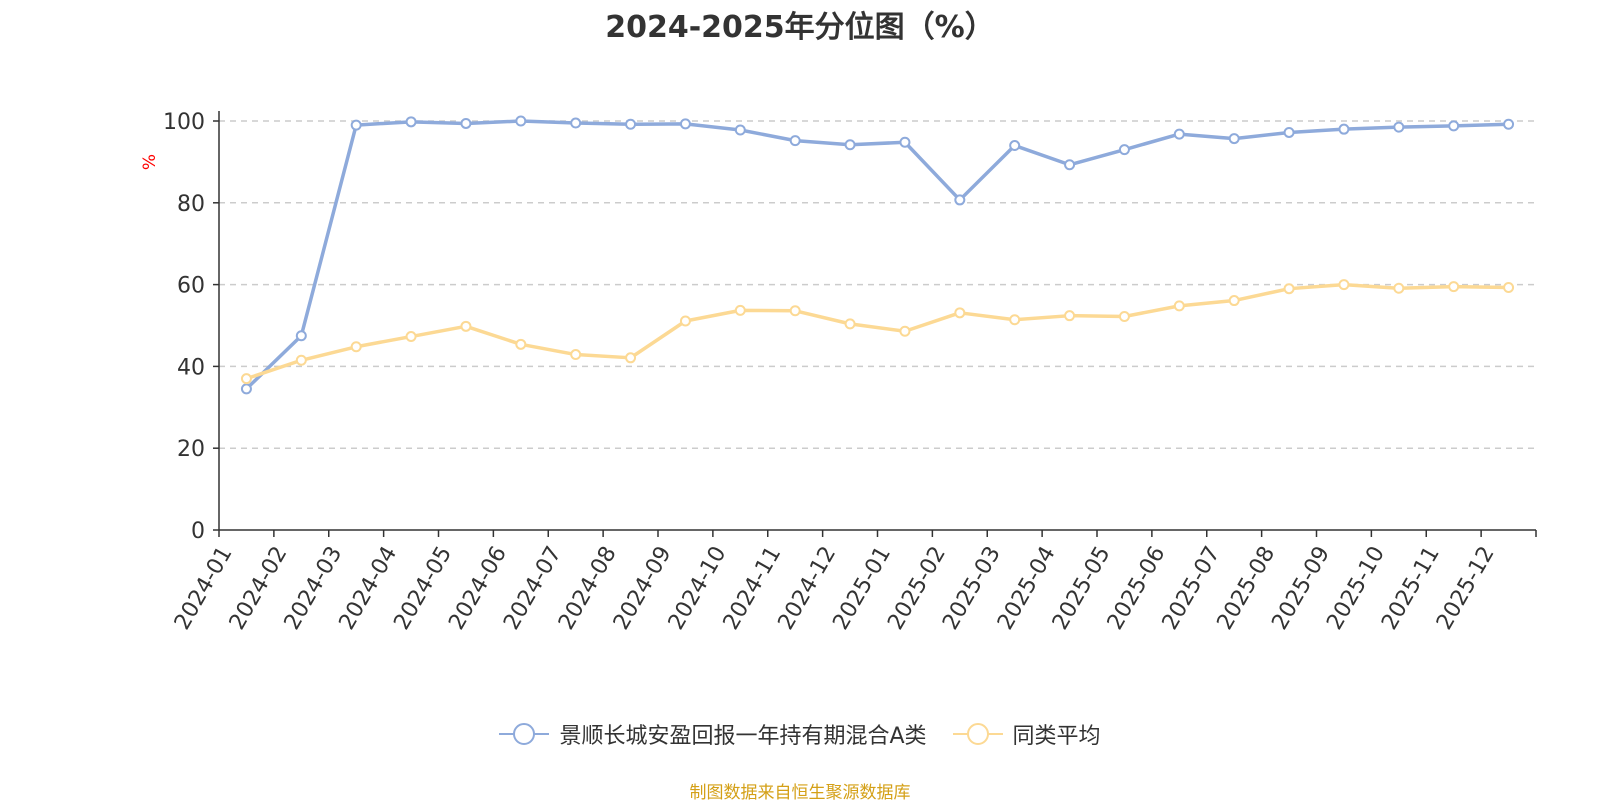 Image resolution: width=1600 pixels, height=803 pixels. Describe the element at coordinates (191, 449) in the screenshot. I see `y-tick-label: 20` at that location.